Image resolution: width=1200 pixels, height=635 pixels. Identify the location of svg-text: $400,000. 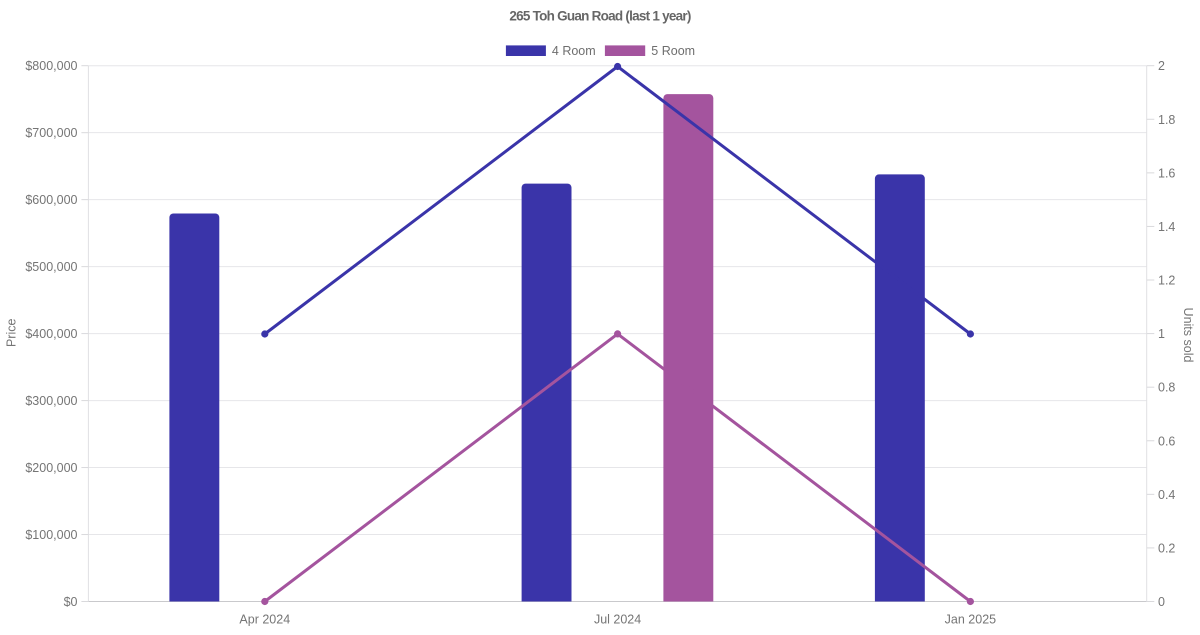
(51, 334).